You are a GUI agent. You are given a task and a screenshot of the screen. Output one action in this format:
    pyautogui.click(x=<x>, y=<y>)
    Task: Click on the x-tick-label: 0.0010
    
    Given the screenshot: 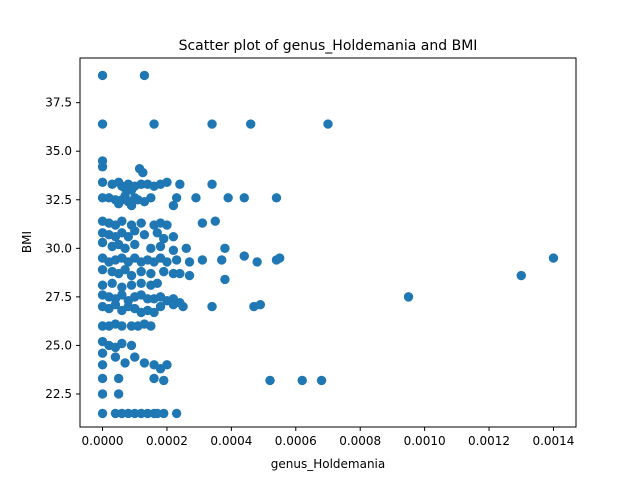 What is the action you would take?
    pyautogui.click(x=425, y=441)
    